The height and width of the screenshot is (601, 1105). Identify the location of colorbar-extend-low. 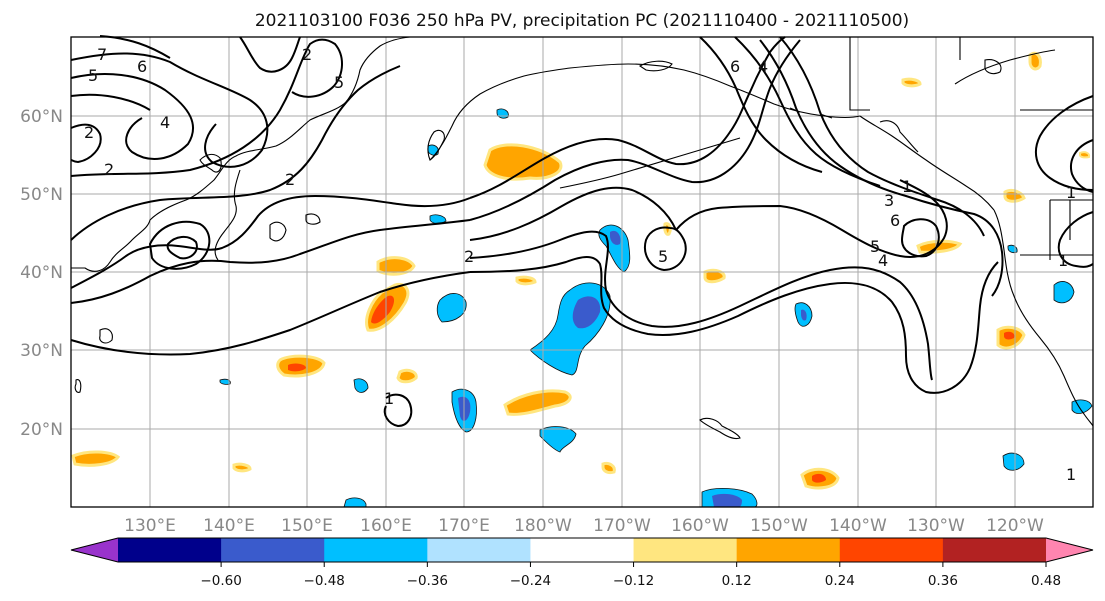
(94, 550).